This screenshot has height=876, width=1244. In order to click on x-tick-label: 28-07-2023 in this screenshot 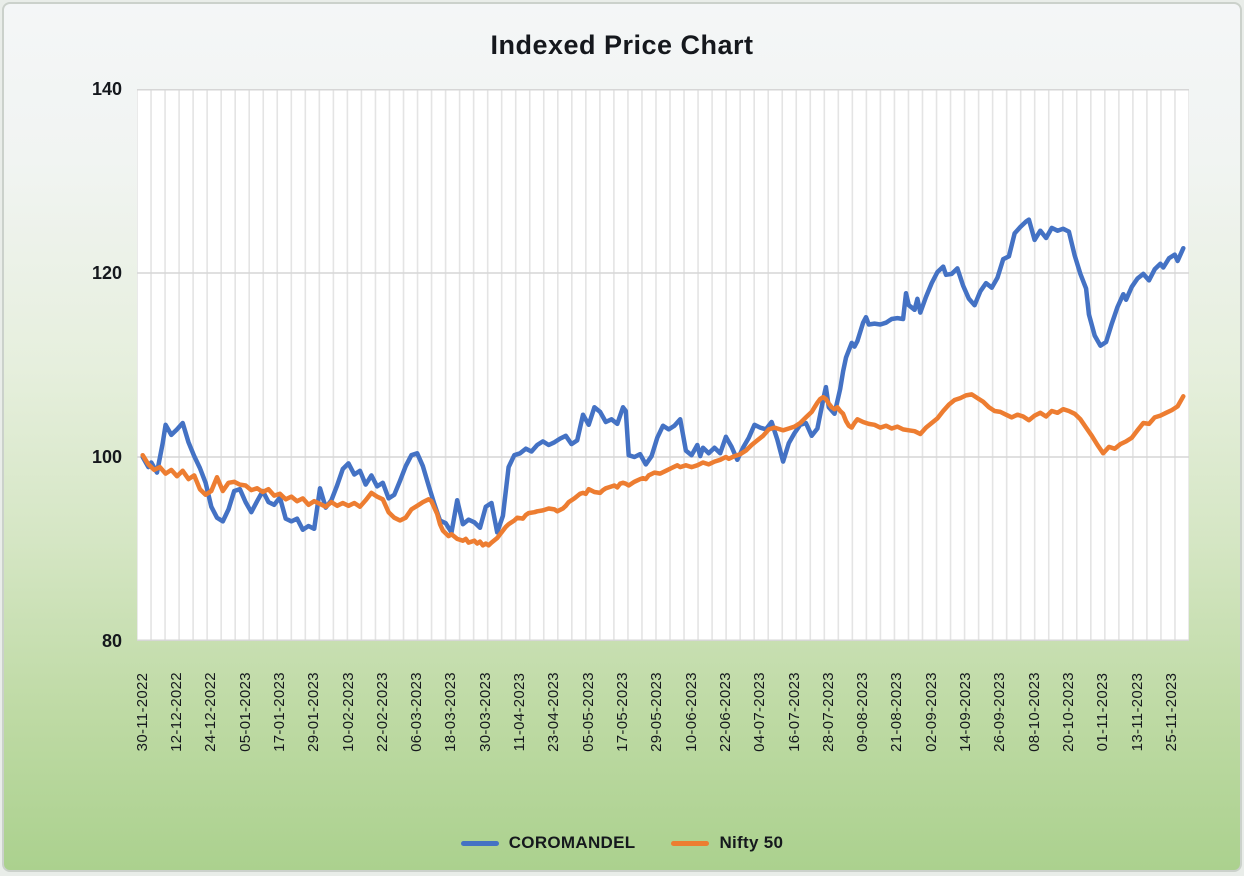, I will do `click(828, 712)`.